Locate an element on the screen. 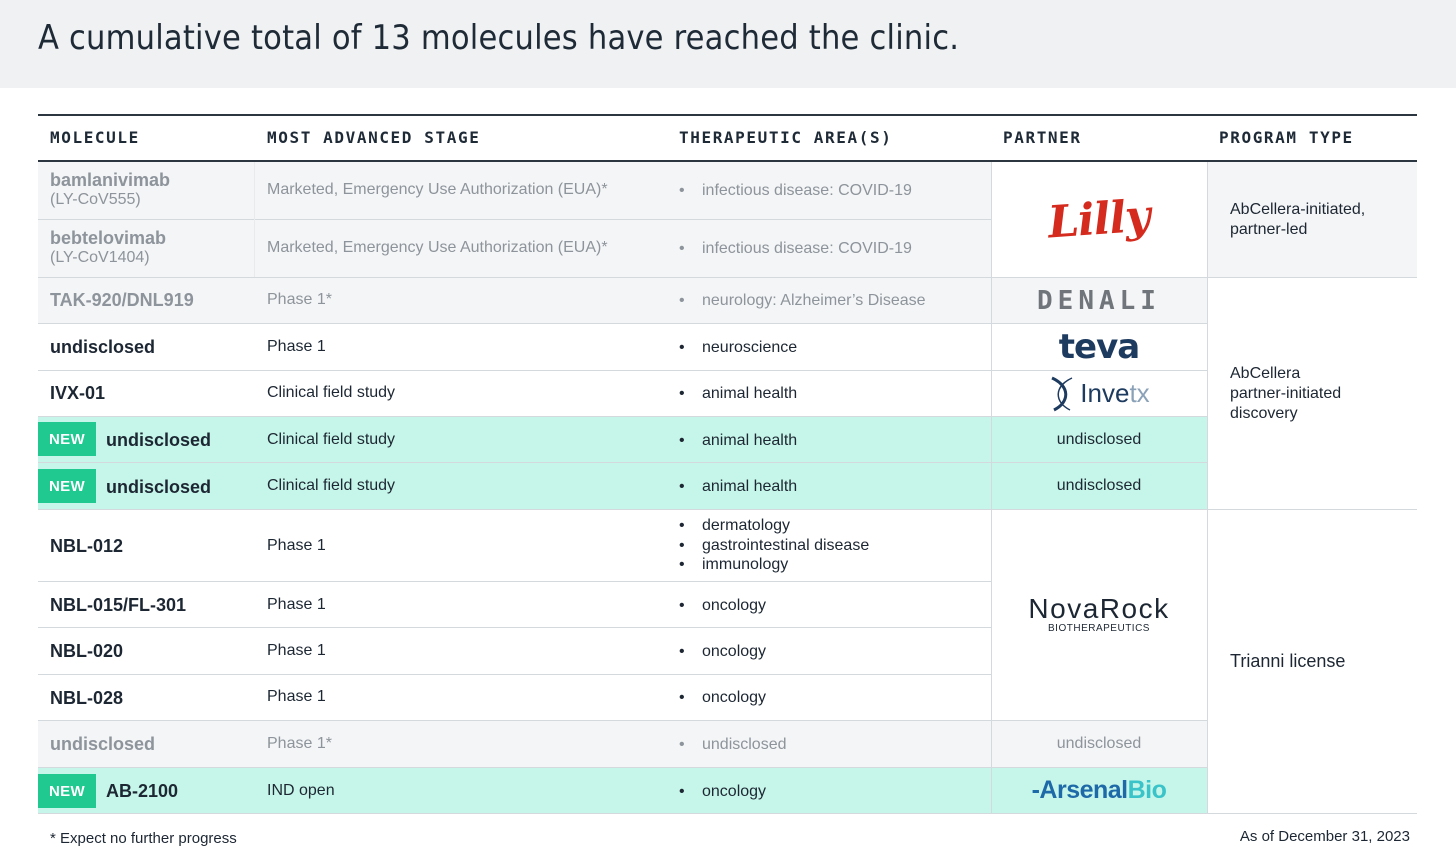  area-item: gastrointestinal disease is located at coordinates (774, 546).